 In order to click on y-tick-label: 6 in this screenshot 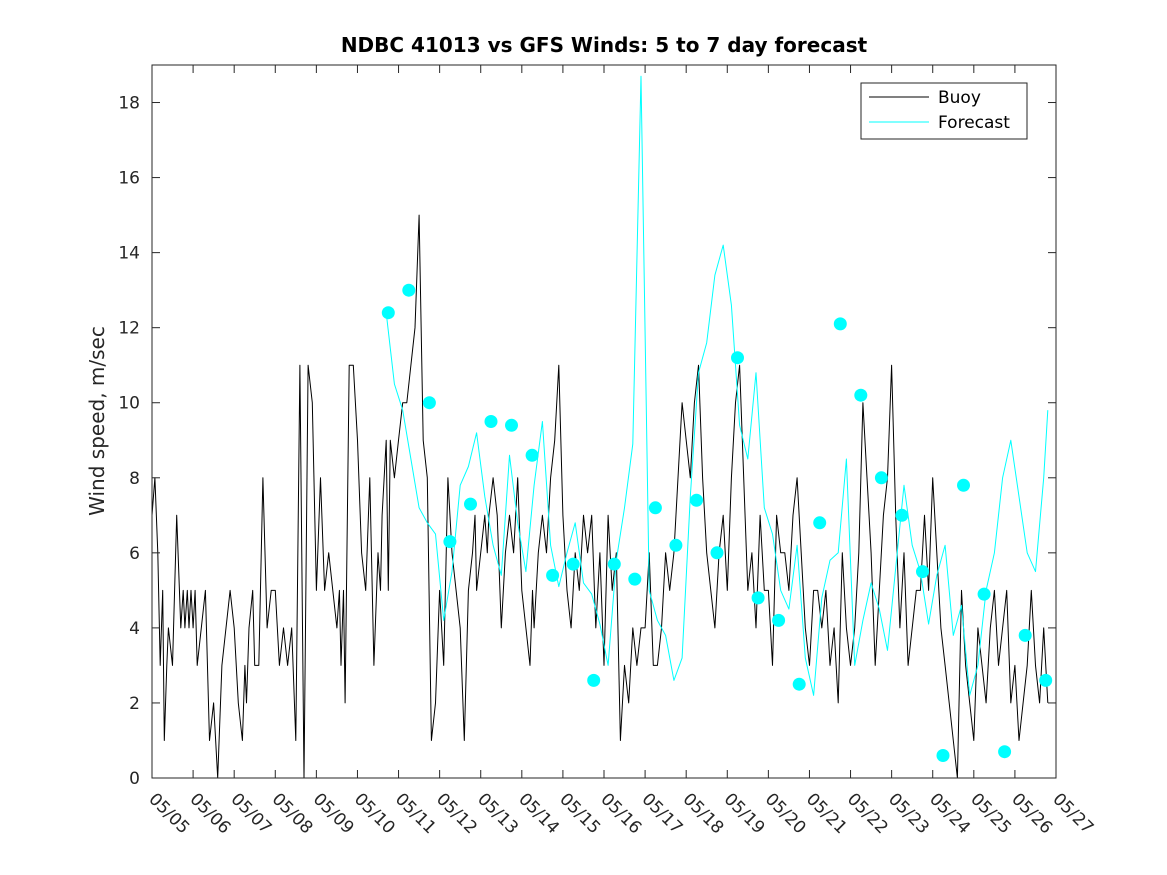, I will do `click(134, 554)`.